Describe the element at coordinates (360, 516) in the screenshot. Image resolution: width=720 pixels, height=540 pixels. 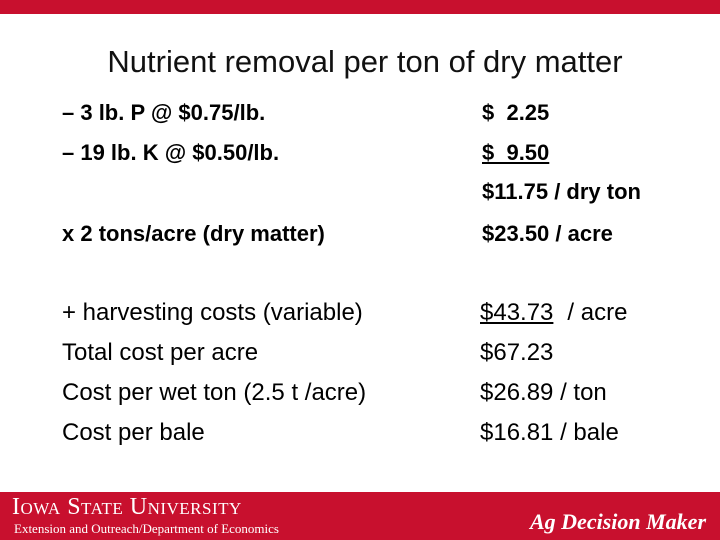
I see `footer-bar` at that location.